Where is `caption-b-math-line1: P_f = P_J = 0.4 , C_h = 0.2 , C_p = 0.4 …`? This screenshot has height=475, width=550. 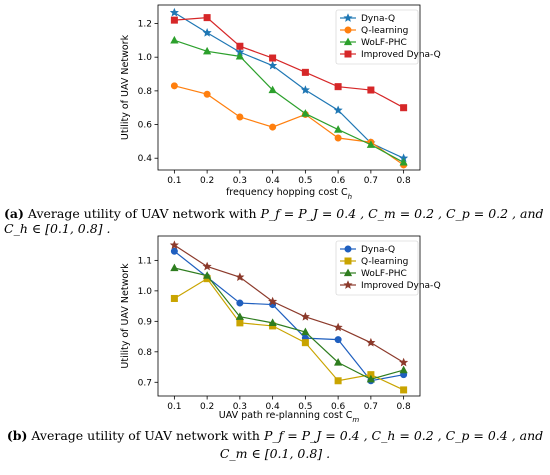
caption-b-math-line1: P_f = P_J = 0.4 , C_h = 0.2 , C_p = 0.4 … is located at coordinates (403, 435).